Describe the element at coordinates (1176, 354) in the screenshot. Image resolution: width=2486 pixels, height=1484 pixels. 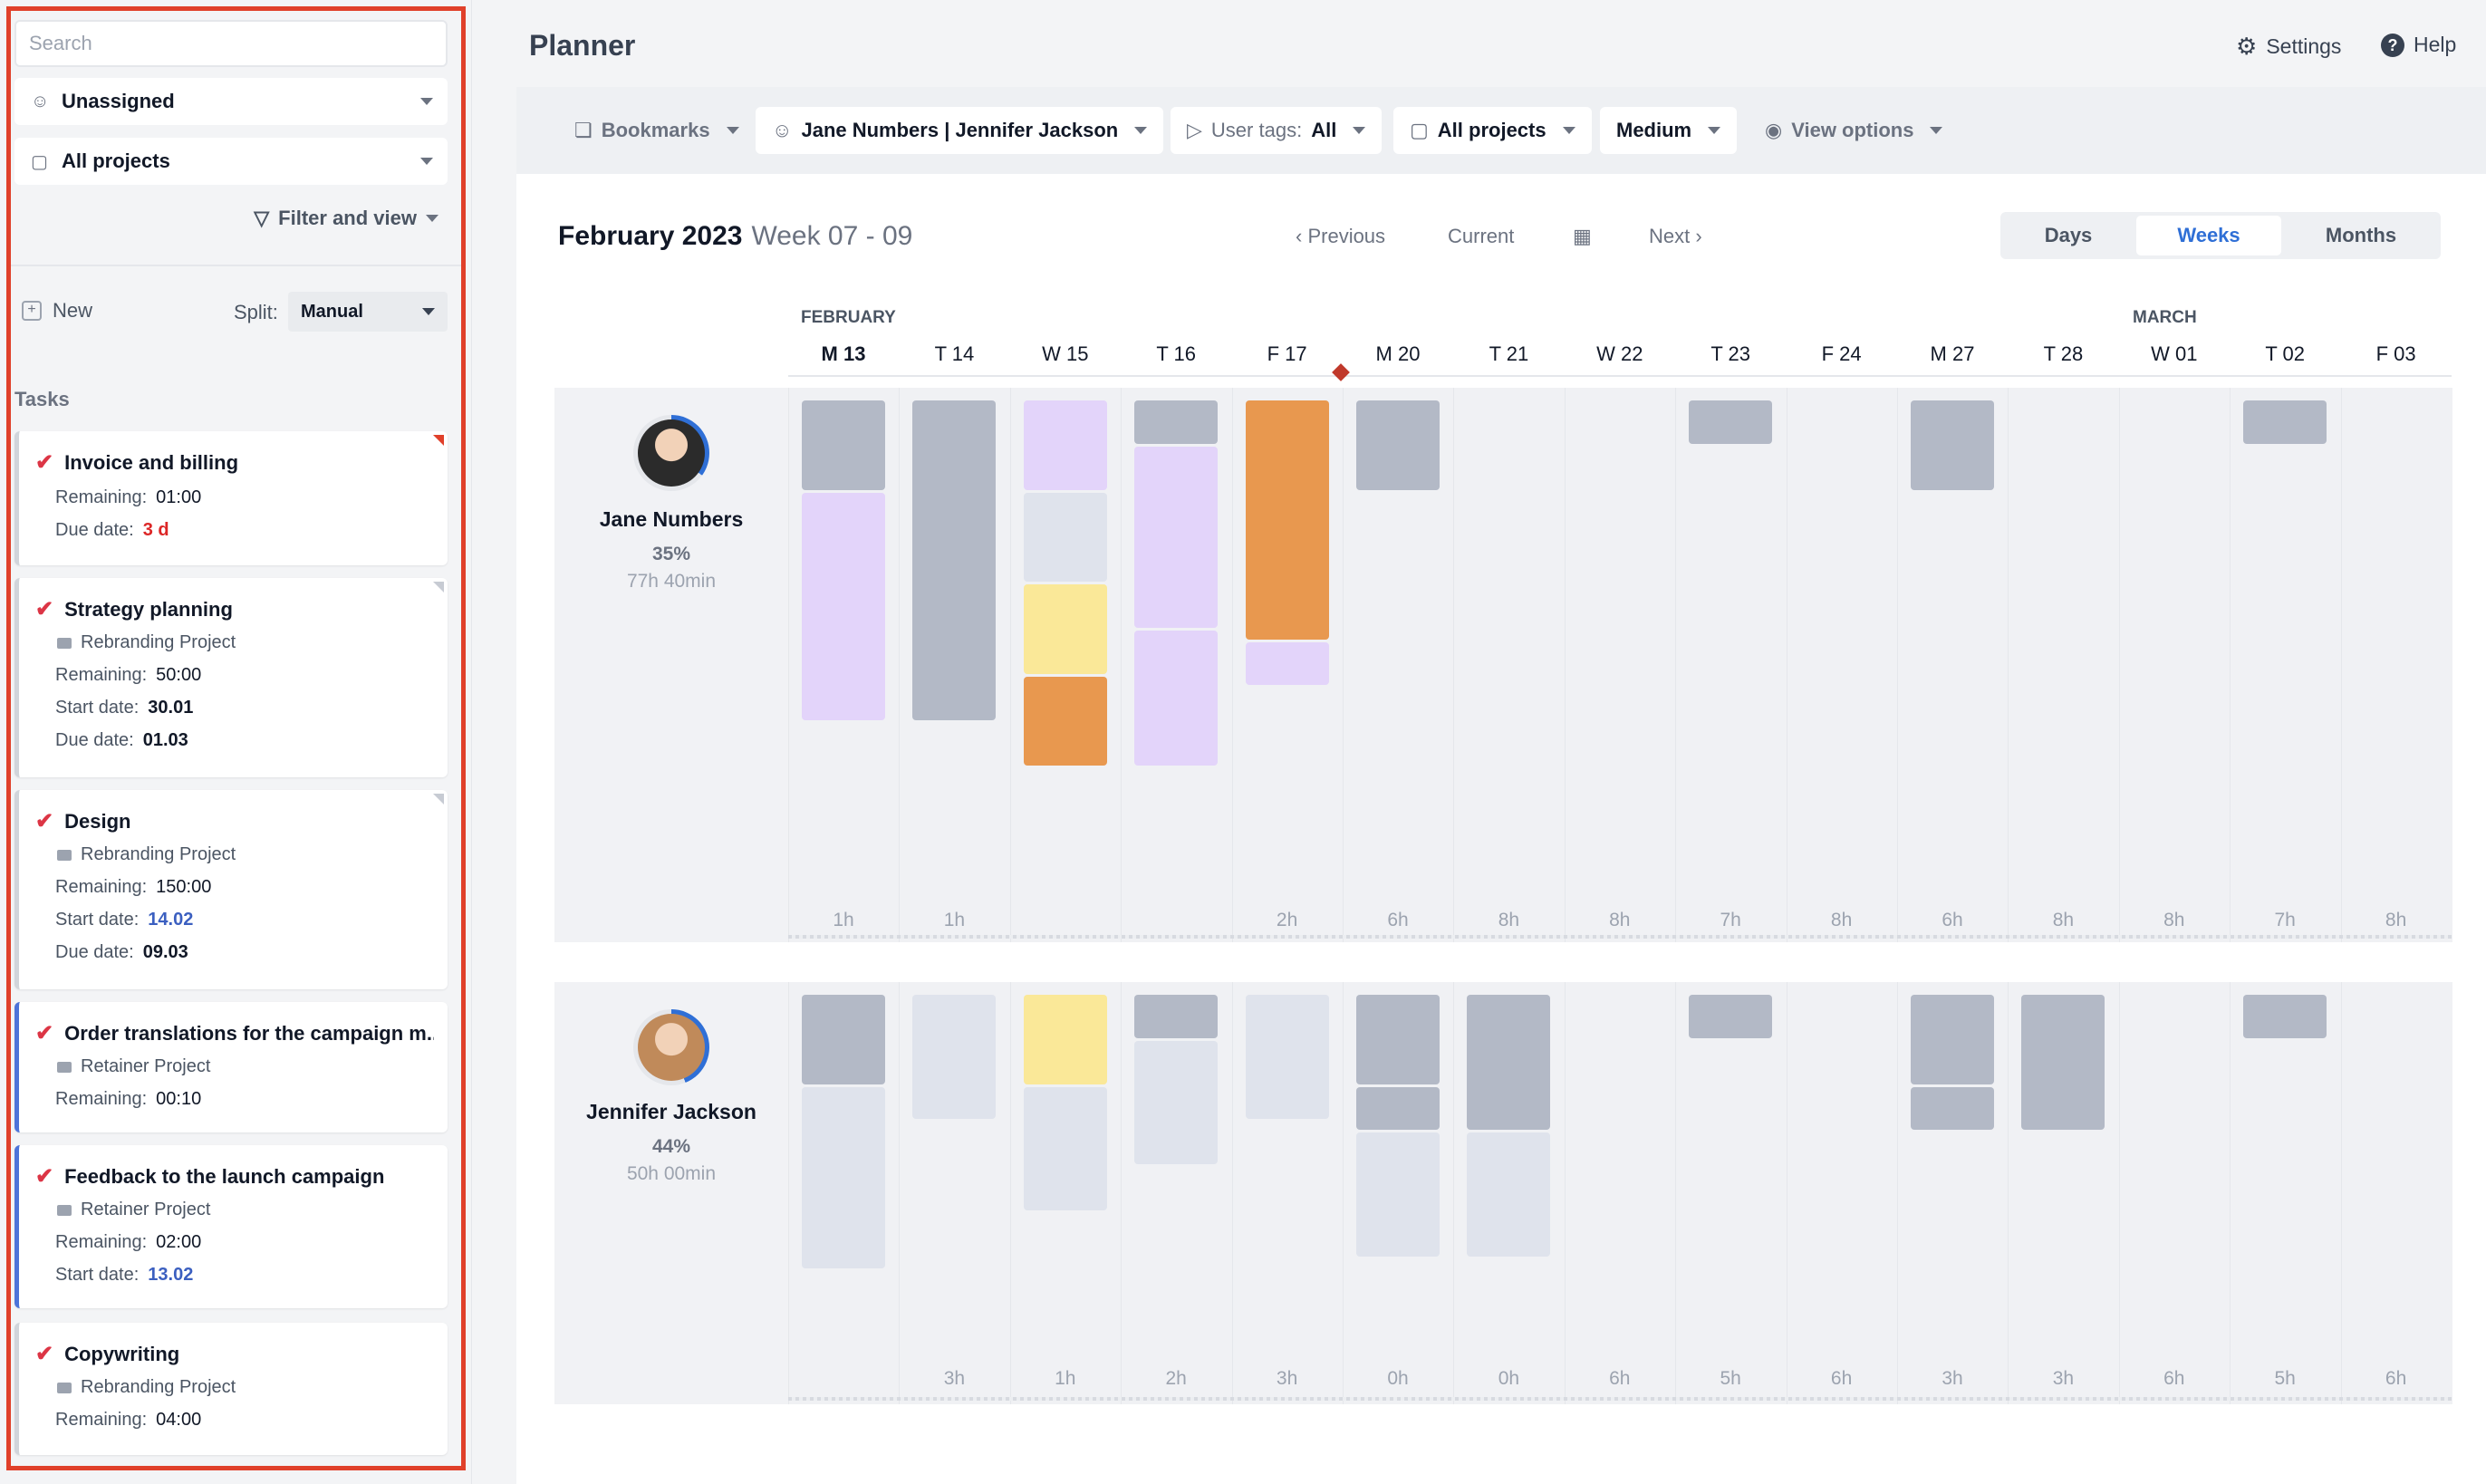
I see `day-header: T 16` at that location.